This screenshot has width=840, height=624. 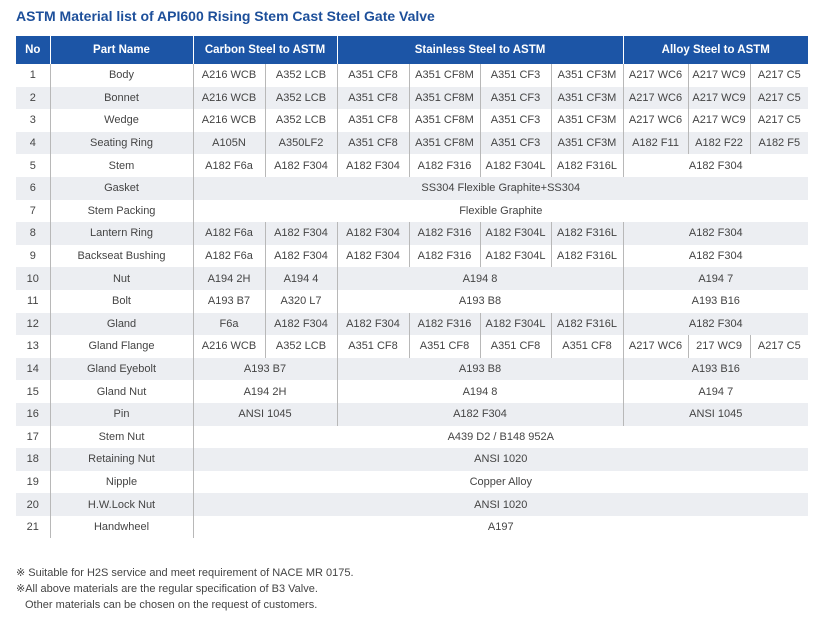 I want to click on material-cell: A194 4, so click(x=300, y=278).